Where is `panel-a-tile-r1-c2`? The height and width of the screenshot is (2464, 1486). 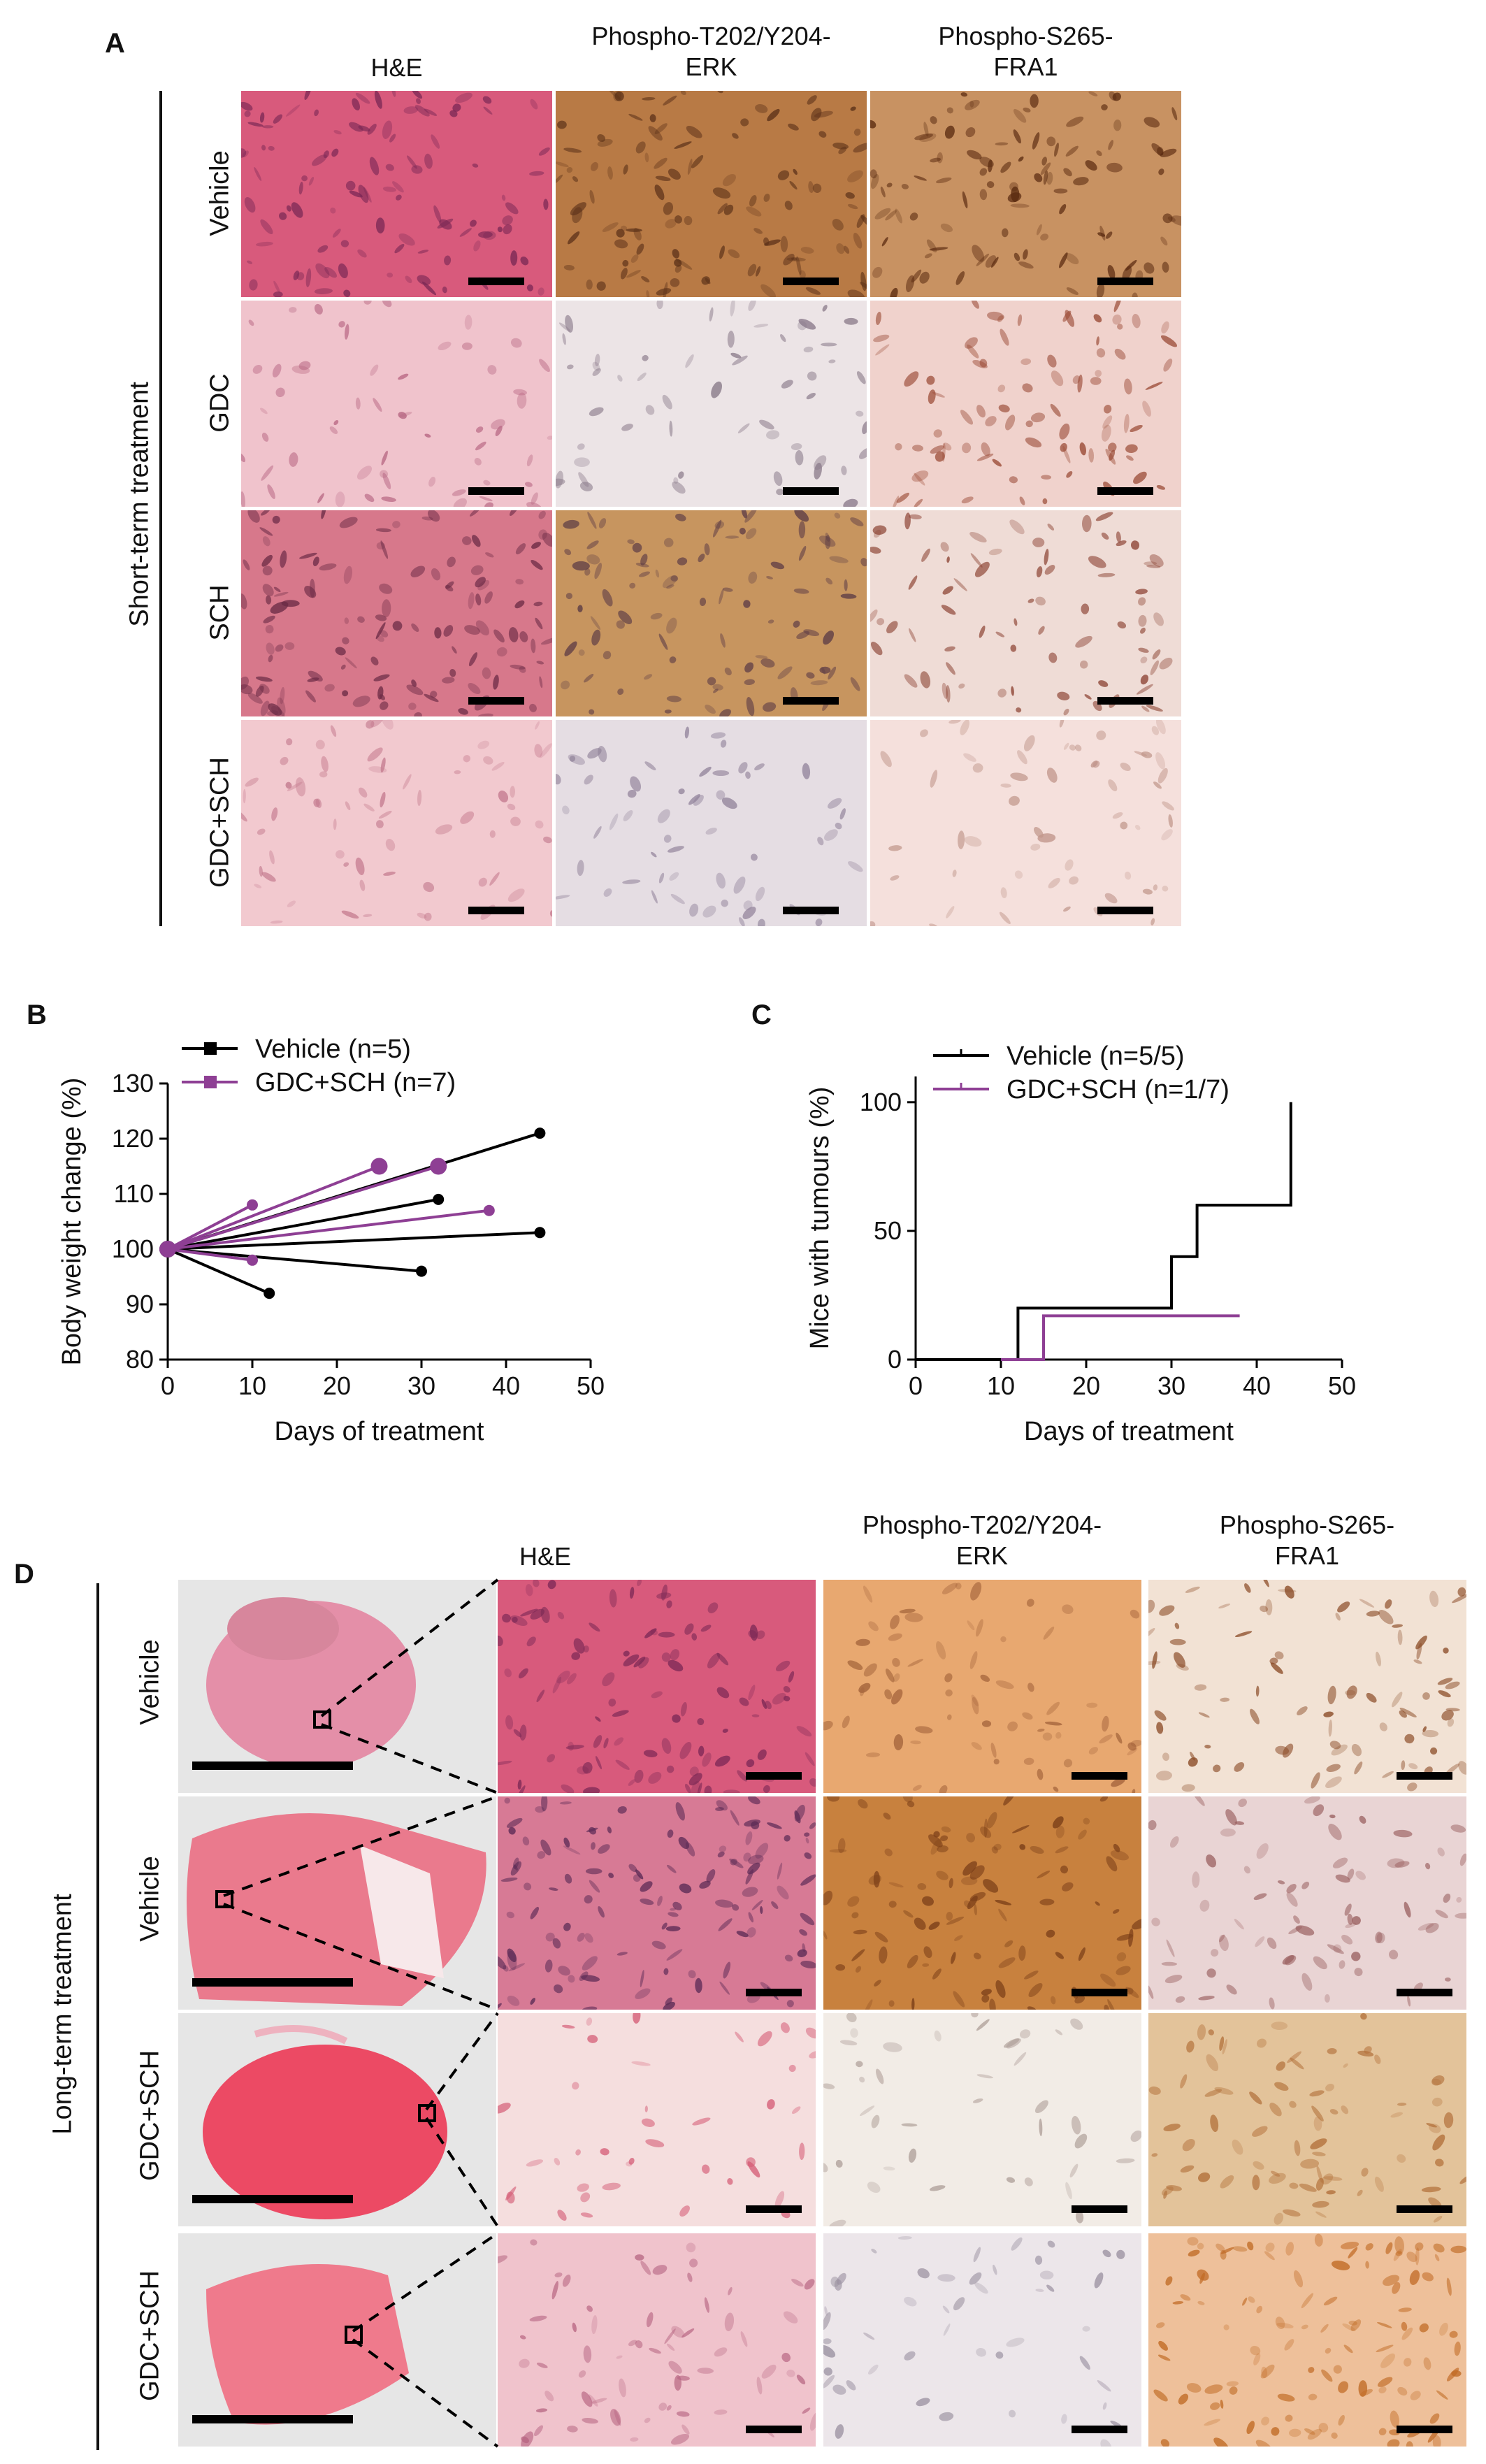
panel-a-tile-r1-c2 is located at coordinates (711, 194).